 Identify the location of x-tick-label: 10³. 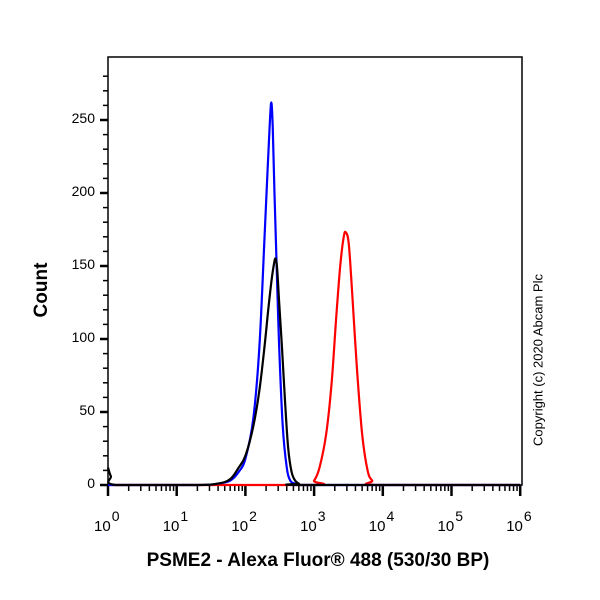
(313, 521).